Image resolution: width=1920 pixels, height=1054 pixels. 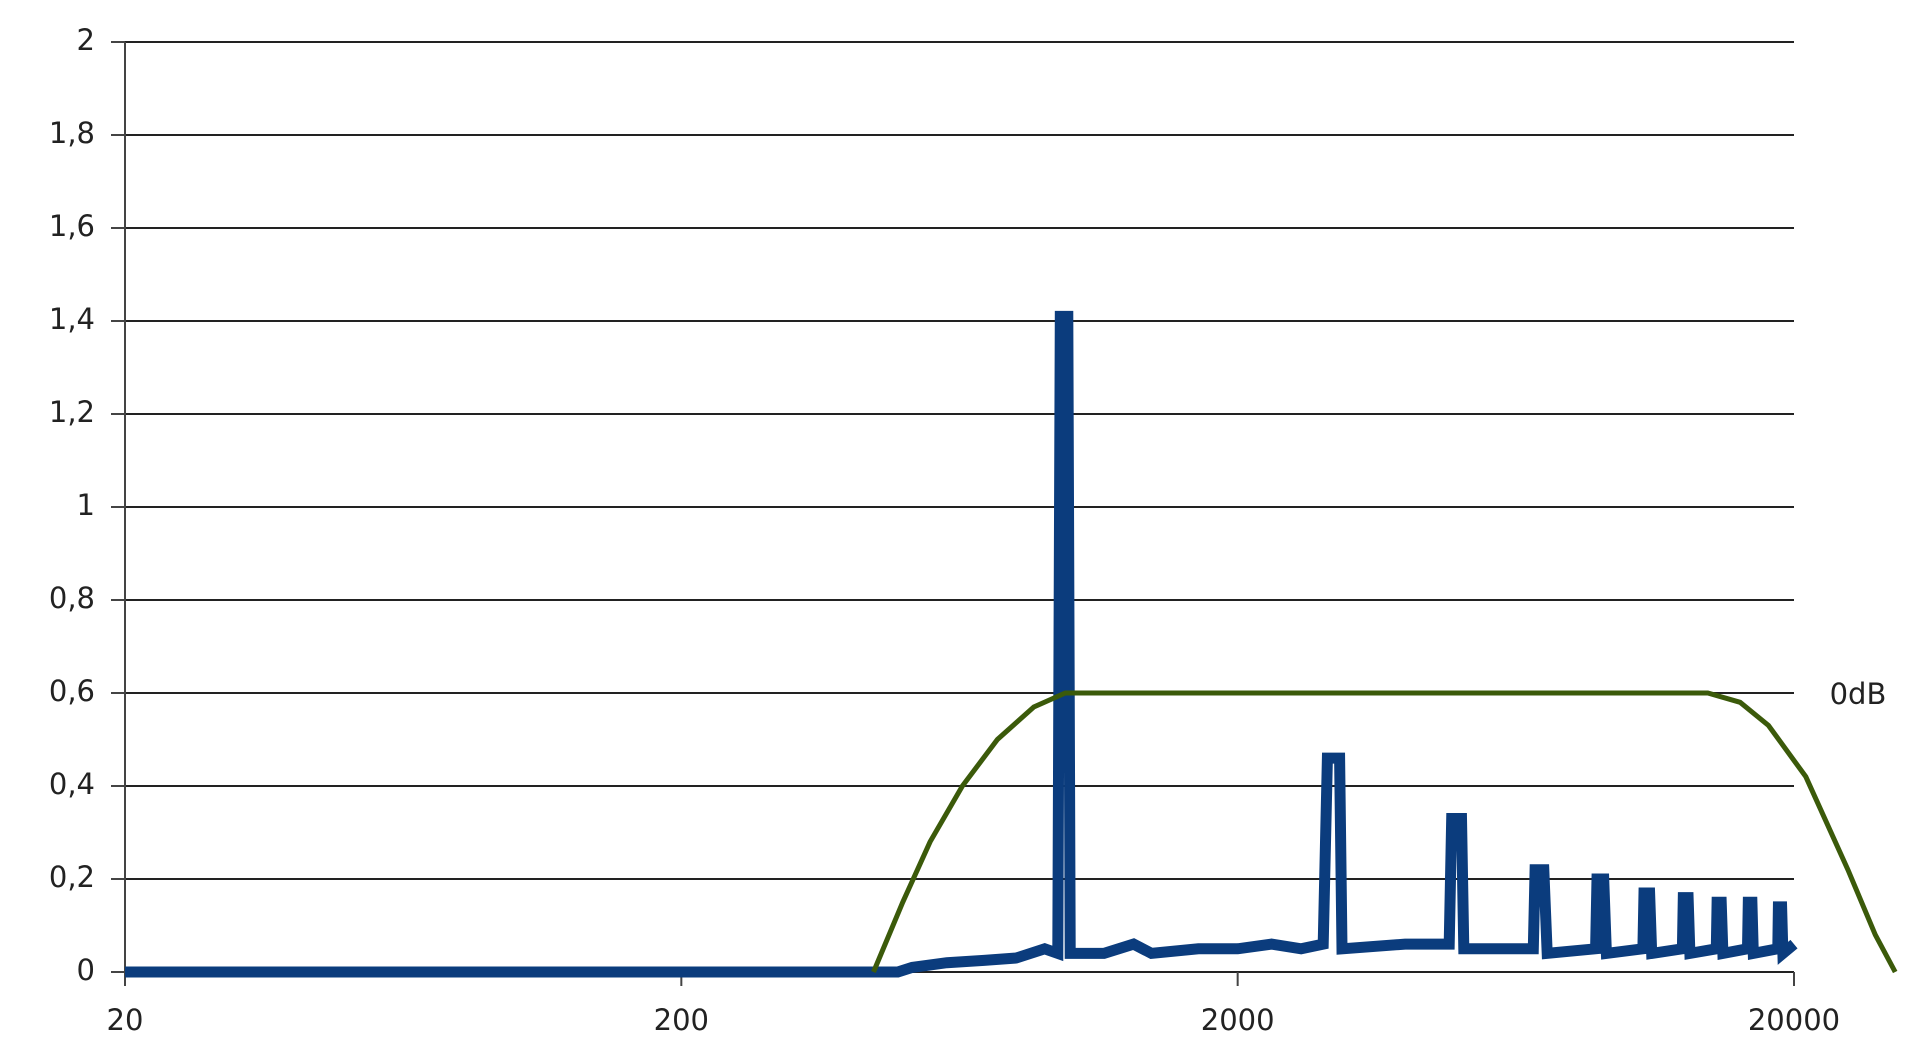 What do you see at coordinates (86, 970) in the screenshot?
I see `y-tick-label: 0` at bounding box center [86, 970].